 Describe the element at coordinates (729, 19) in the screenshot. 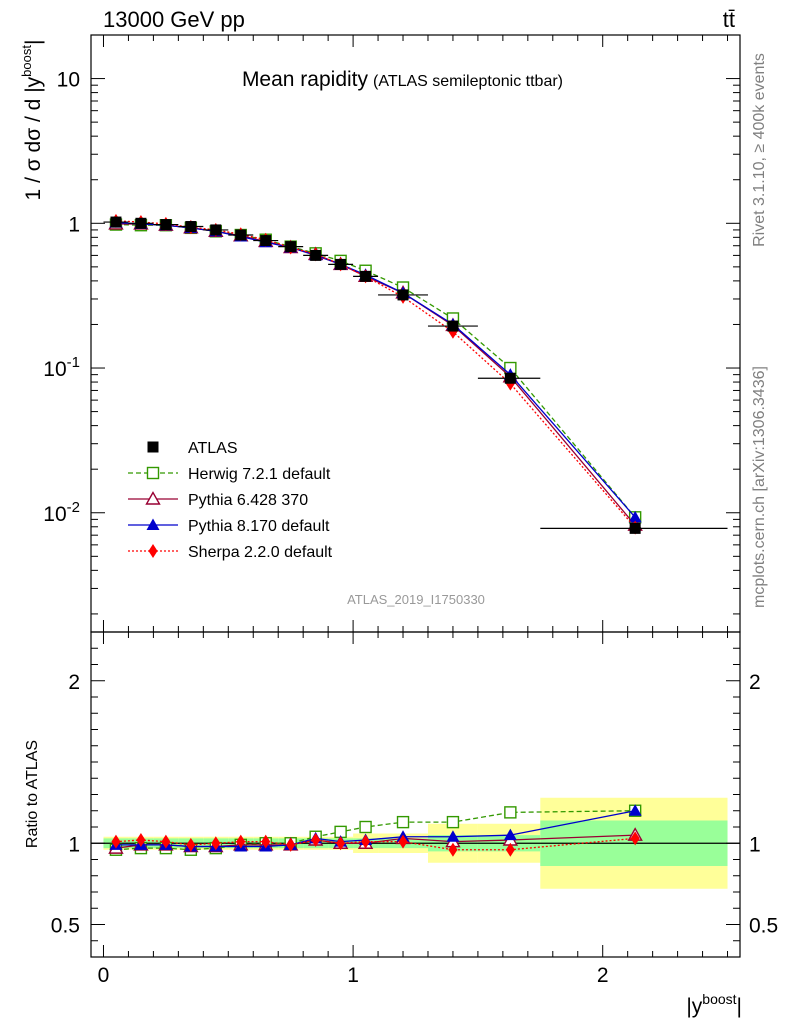

I see `process-label: tt̄` at that location.